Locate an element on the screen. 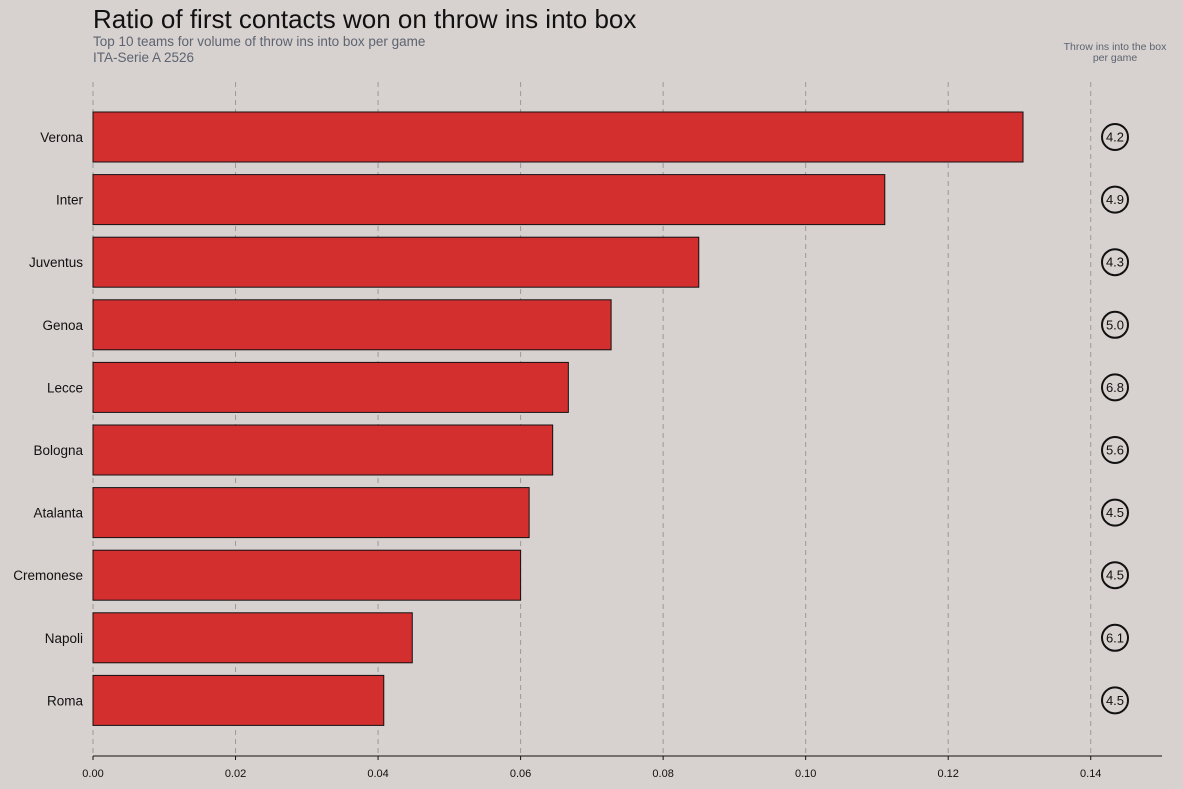 The width and height of the screenshot is (1183, 789). category-label: Verona is located at coordinates (61, 137).